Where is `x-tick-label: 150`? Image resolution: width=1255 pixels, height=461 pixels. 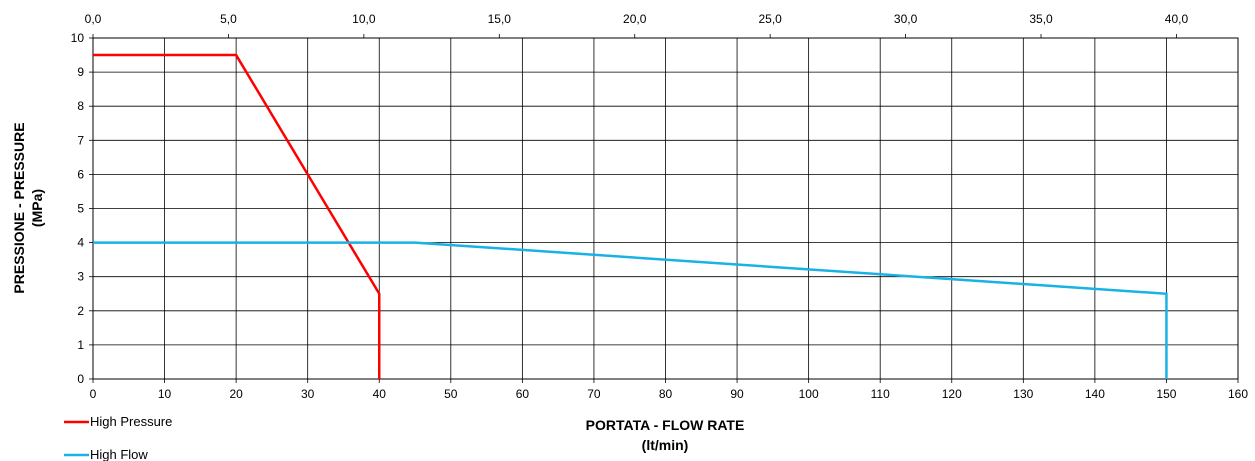
x-tick-label: 150 is located at coordinates (1166, 394).